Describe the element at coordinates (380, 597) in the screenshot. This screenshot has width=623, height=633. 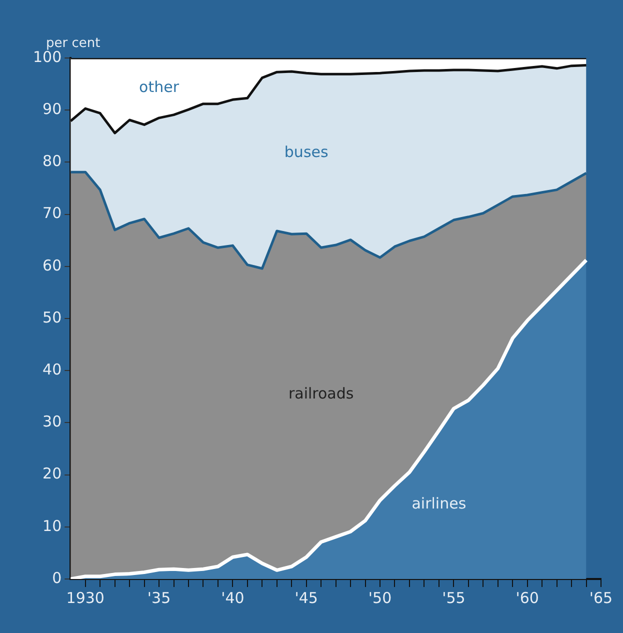
I see `x-tick-label: '50` at that location.